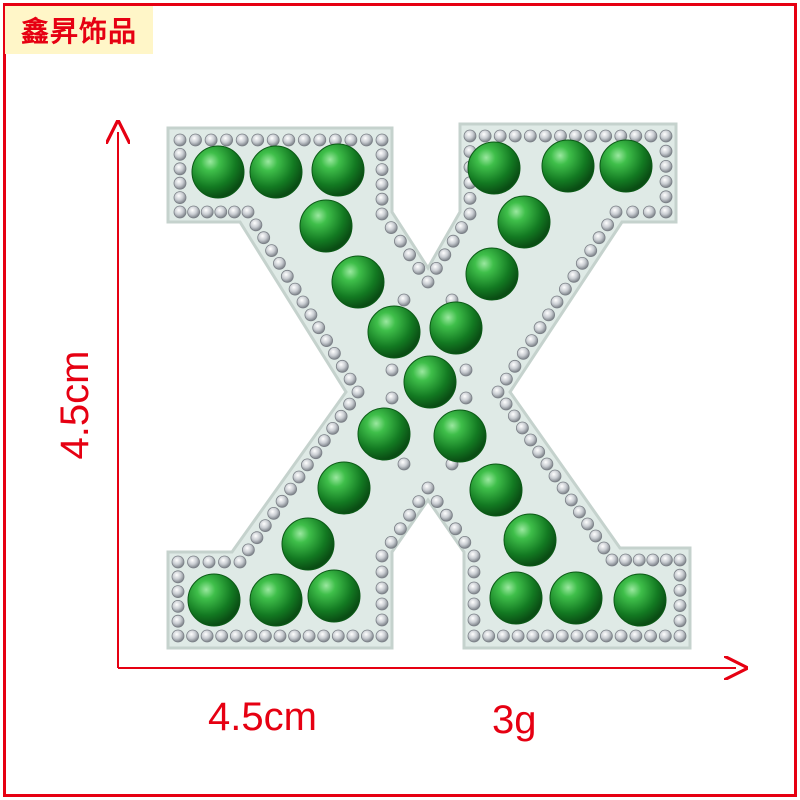 This screenshot has width=800, height=800. I want to click on width-label: 4.5cm, so click(262, 717).